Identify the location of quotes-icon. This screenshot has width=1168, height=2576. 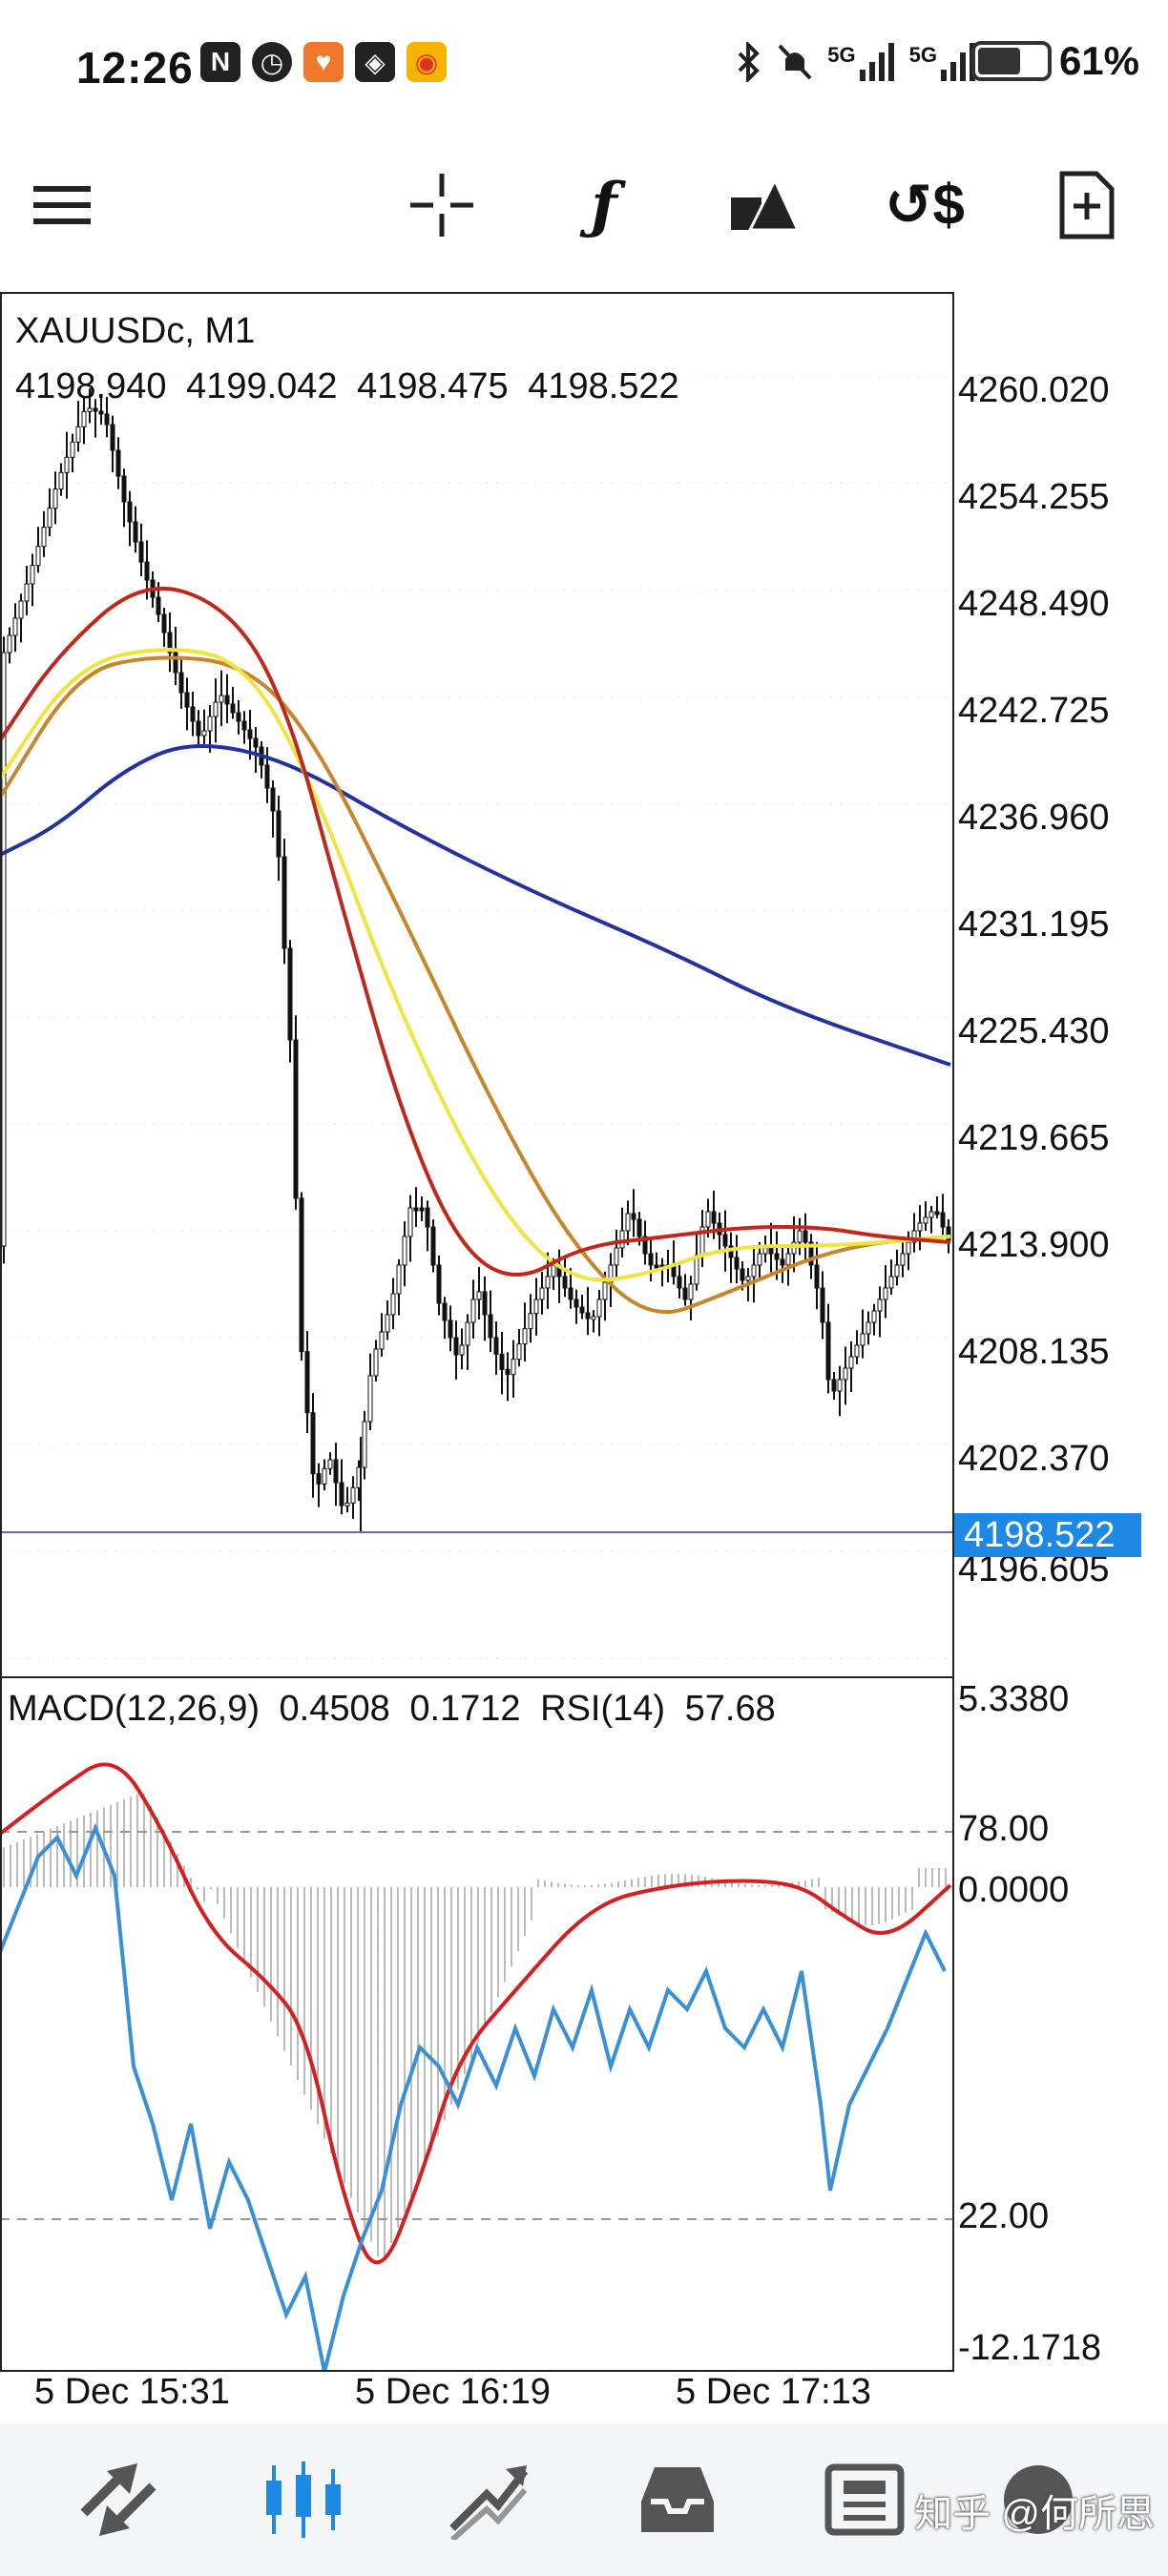
(119, 2499).